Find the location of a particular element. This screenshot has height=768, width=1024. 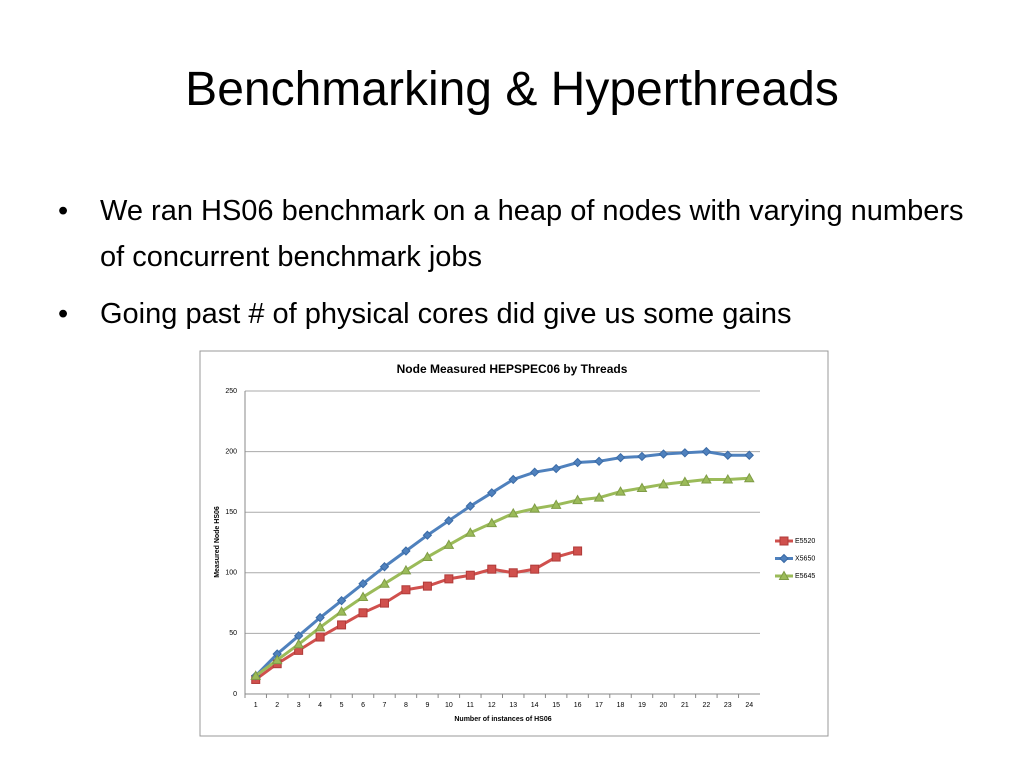

legend-label: X5650 is located at coordinates (805, 558).